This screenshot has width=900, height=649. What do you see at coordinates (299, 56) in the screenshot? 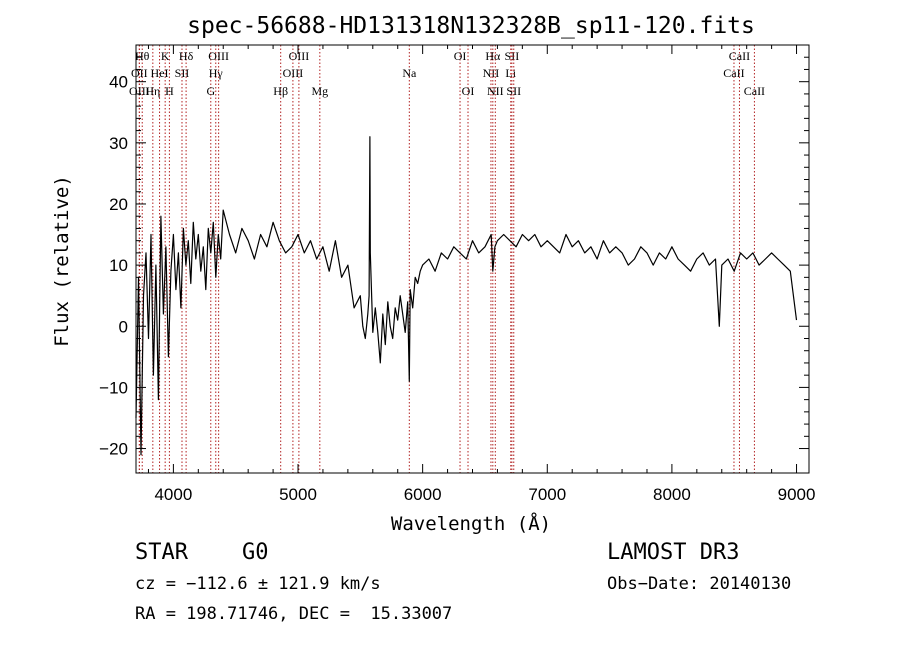
I see `line-label-14: OIII` at bounding box center [299, 56].